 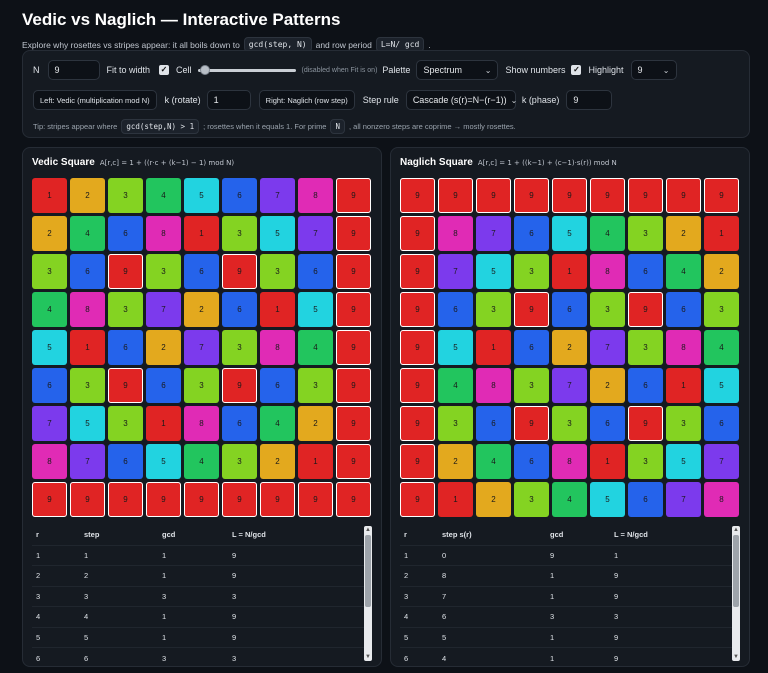 What do you see at coordinates (128, 70) in the screenshot?
I see `fit-to-width-label: Fit to width` at bounding box center [128, 70].